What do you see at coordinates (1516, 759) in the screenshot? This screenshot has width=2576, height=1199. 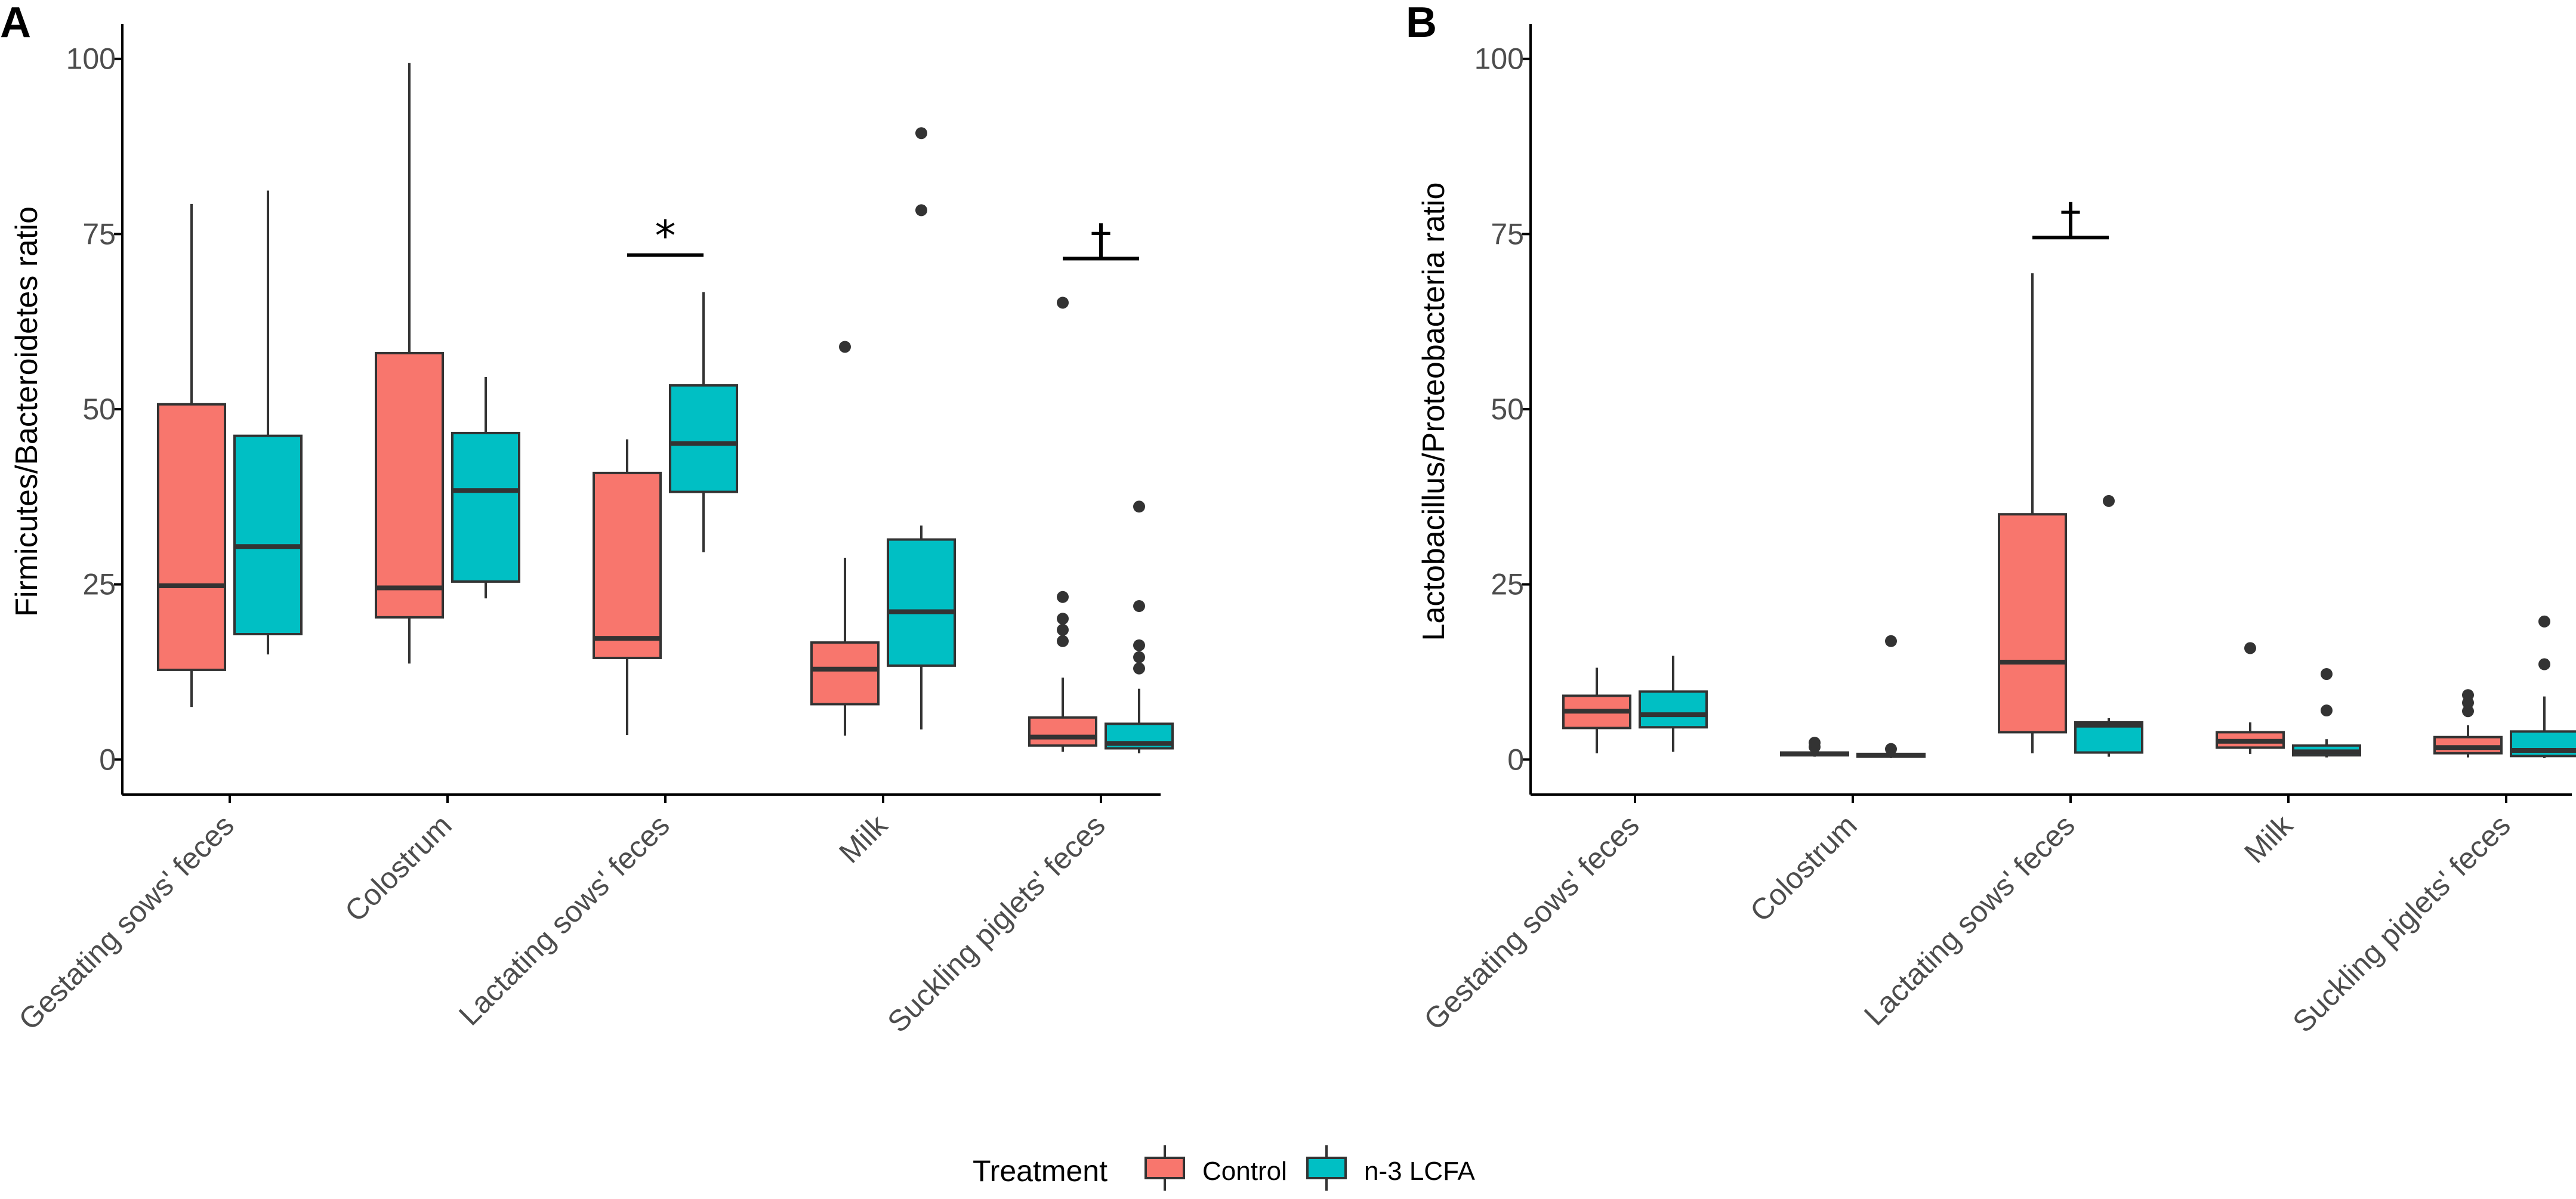 I see `panel-b-y-tick-label: 0` at bounding box center [1516, 759].